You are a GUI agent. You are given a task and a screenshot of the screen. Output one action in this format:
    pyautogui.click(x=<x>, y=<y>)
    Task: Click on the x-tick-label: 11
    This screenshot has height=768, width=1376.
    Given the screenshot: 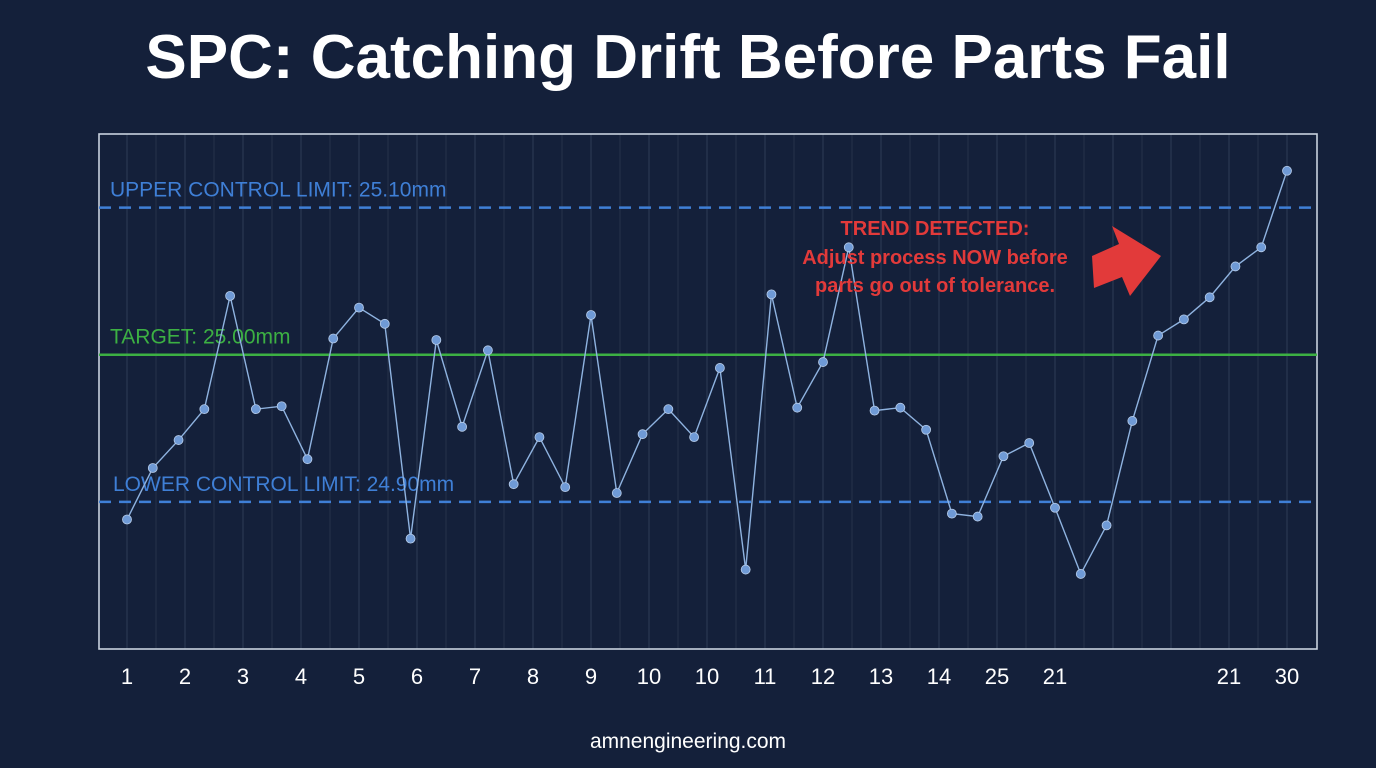 What is the action you would take?
    pyautogui.click(x=765, y=676)
    